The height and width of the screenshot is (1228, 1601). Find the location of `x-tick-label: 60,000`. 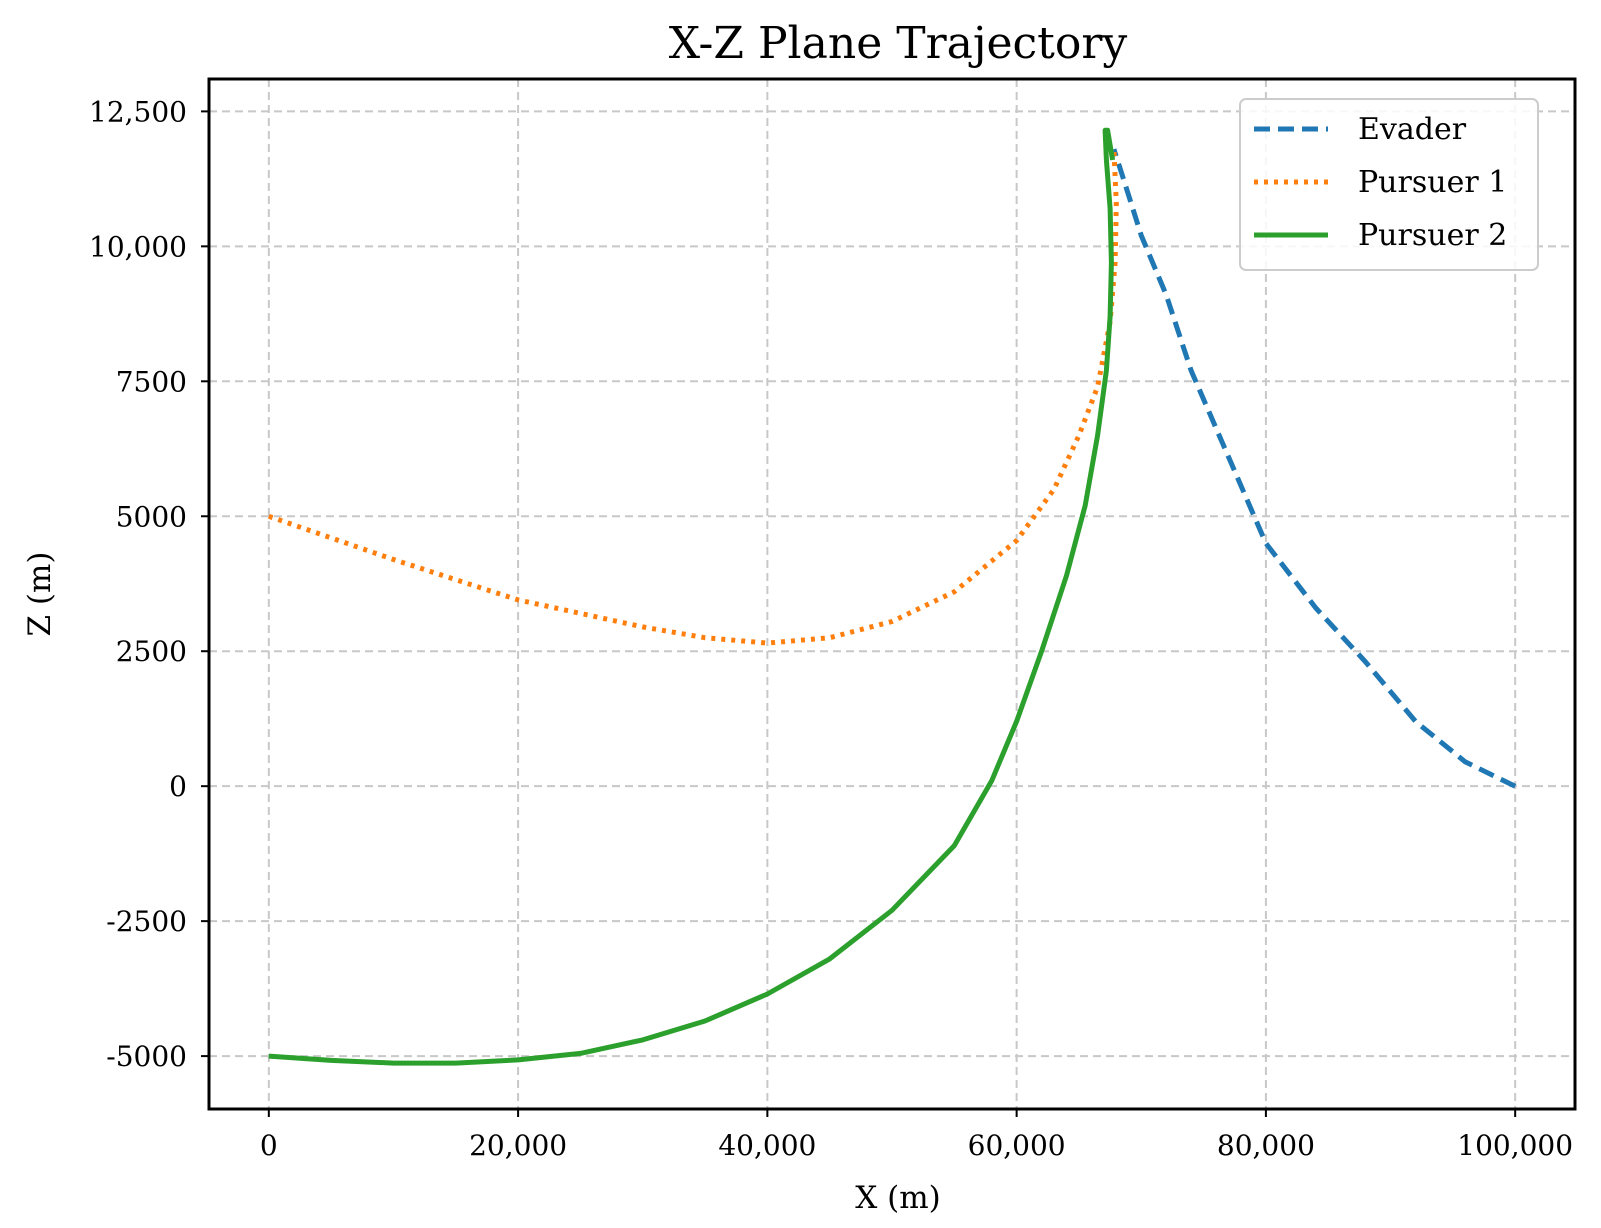

x-tick-label: 60,000 is located at coordinates (1017, 1145).